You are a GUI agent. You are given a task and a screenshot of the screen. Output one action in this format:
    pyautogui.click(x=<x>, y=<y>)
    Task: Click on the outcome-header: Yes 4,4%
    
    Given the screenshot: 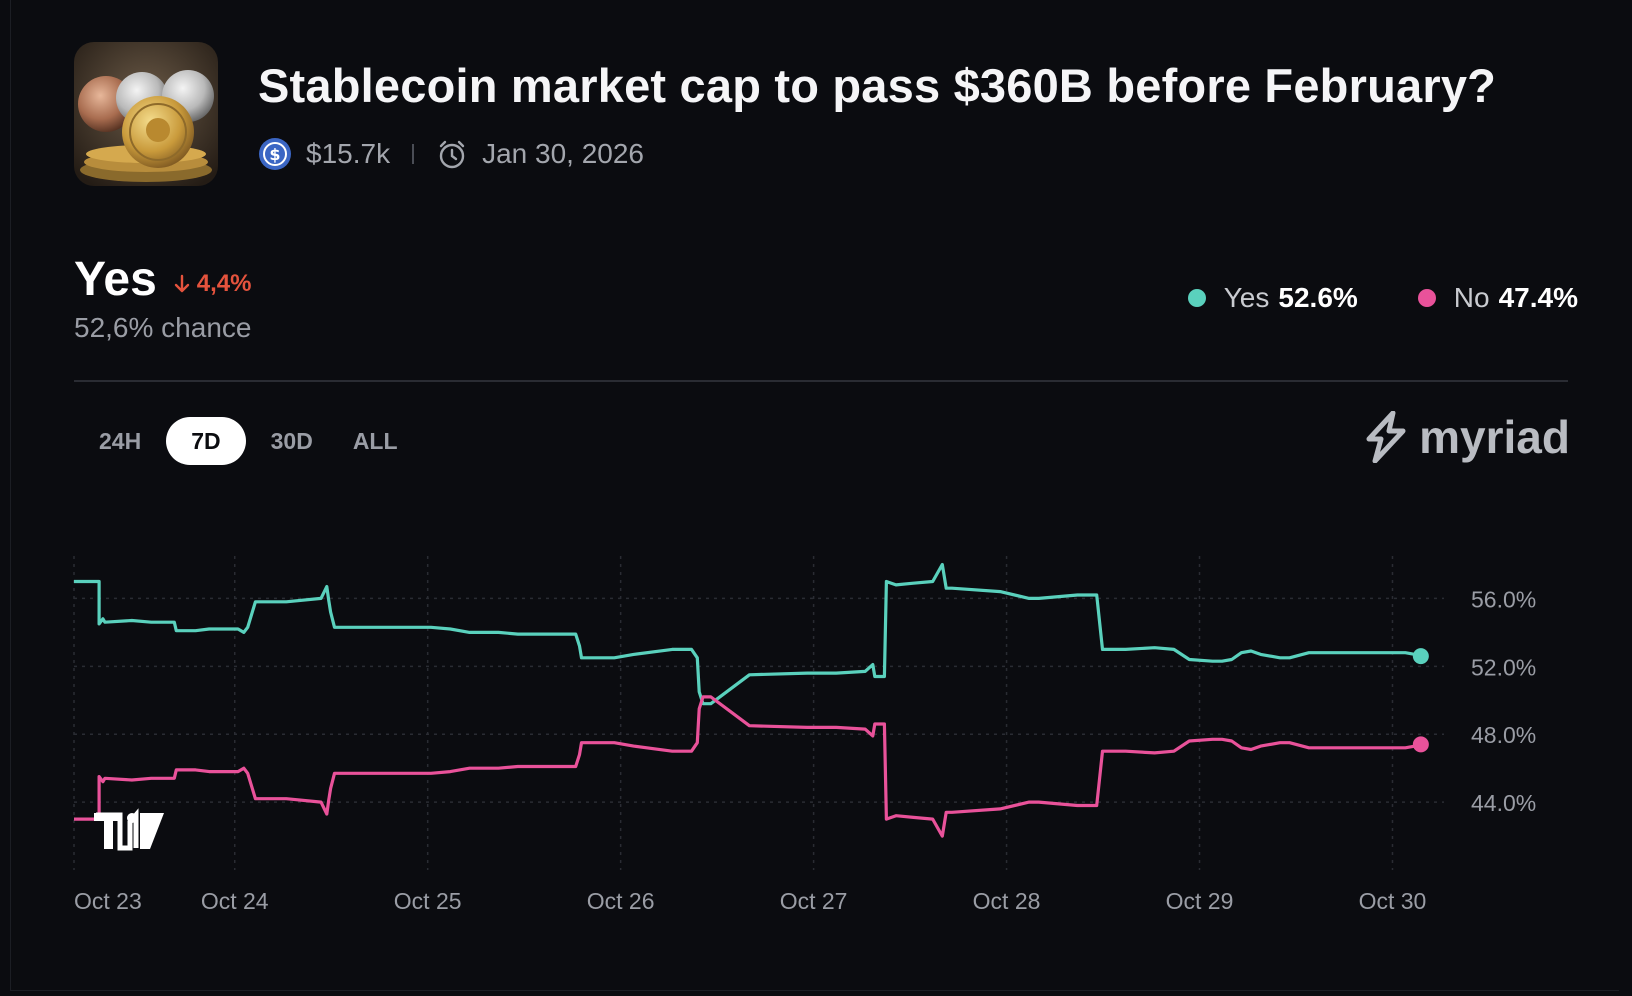 What is the action you would take?
    pyautogui.click(x=162, y=279)
    